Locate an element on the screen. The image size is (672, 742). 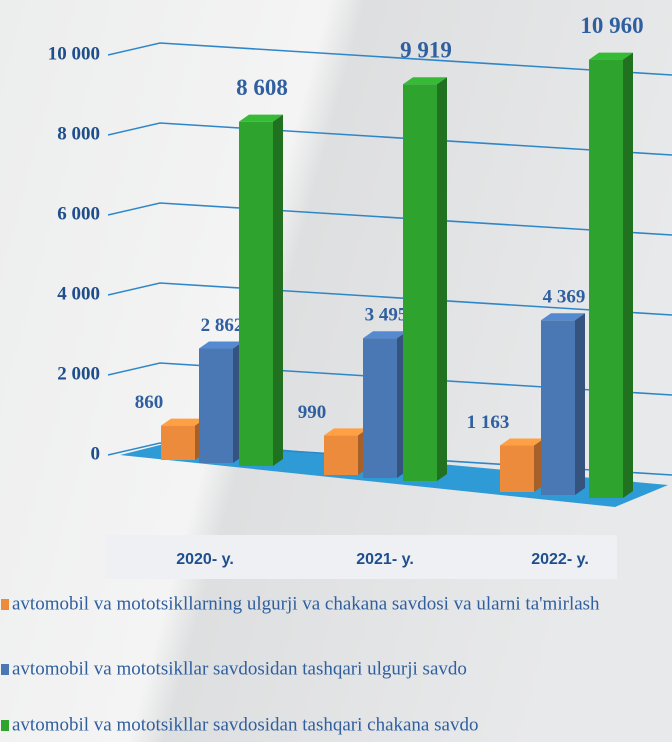
value-label: 1 163 is located at coordinates (488, 422).